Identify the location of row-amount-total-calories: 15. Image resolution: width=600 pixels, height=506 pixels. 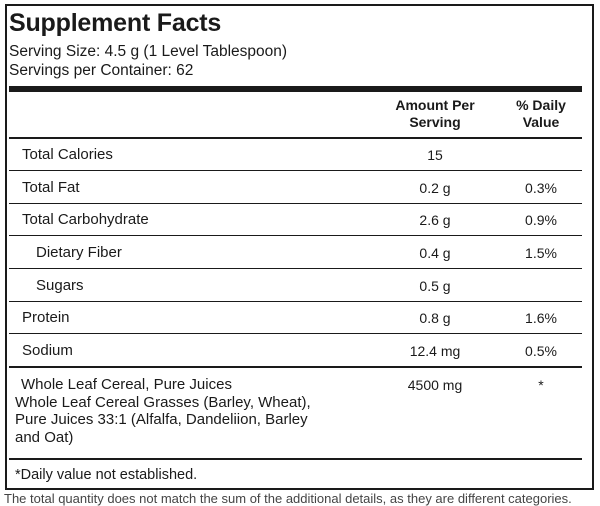
(435, 155).